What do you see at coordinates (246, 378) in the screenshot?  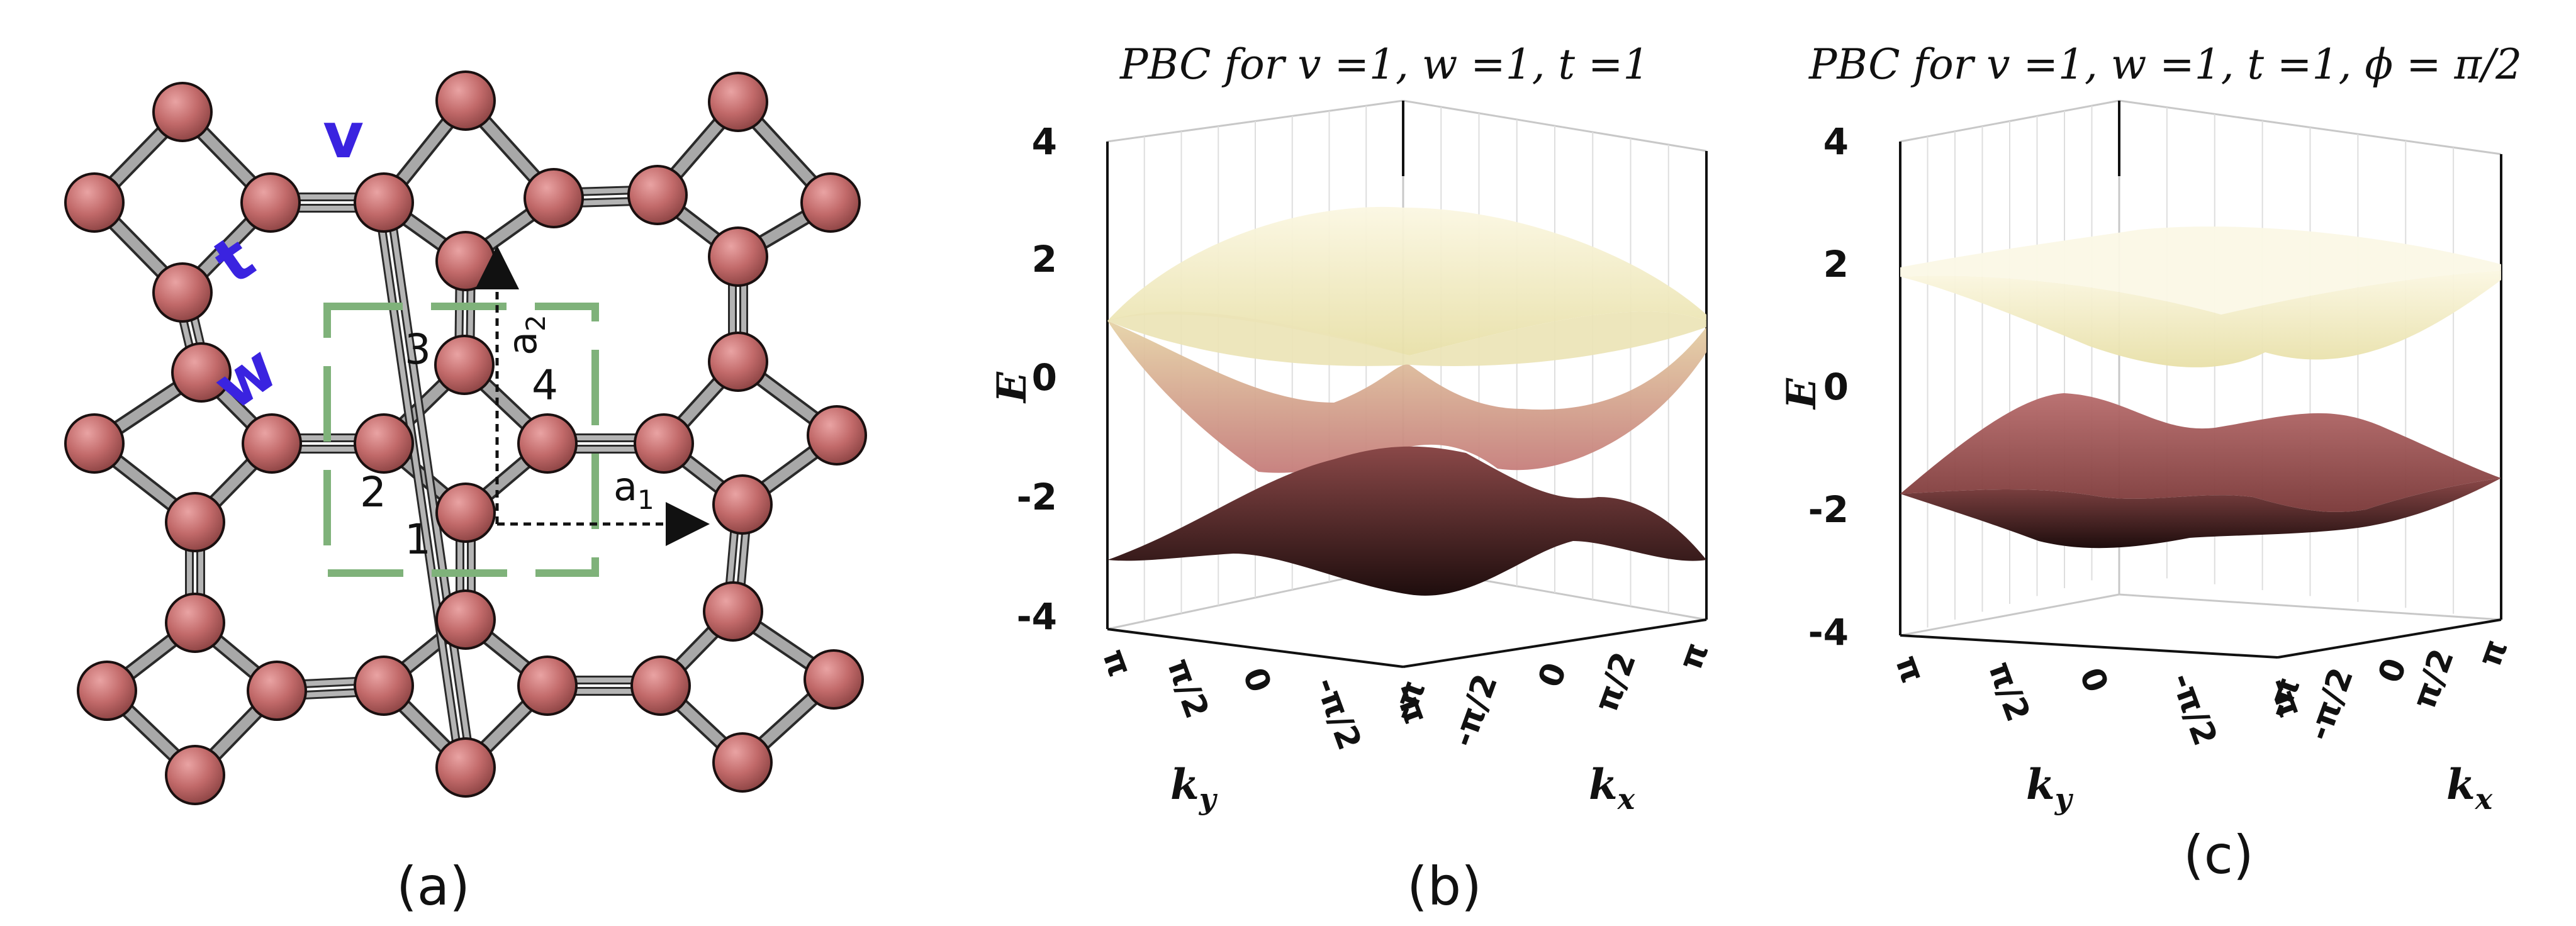 I see `bond-label-w: w` at bounding box center [246, 378].